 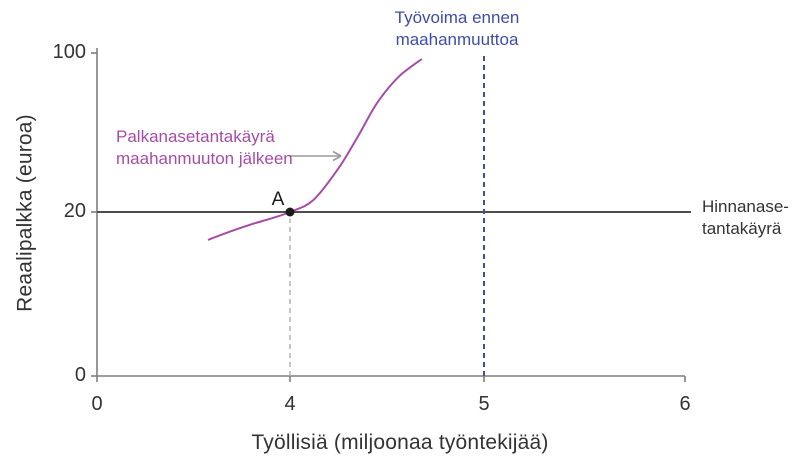 I want to click on x-axis-title: Työllisiä (miljoonaa työntekijää), so click(x=400, y=442).